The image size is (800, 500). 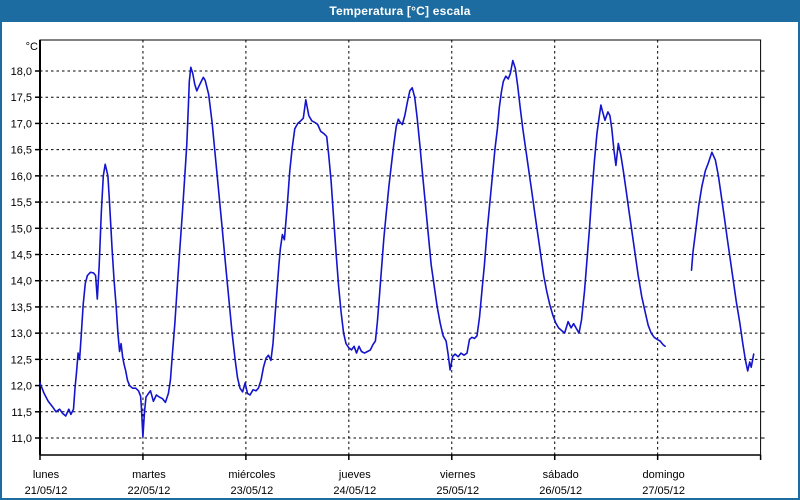 What do you see at coordinates (21, 72) in the screenshot?
I see `y-tick-label: 18,0` at bounding box center [21, 72].